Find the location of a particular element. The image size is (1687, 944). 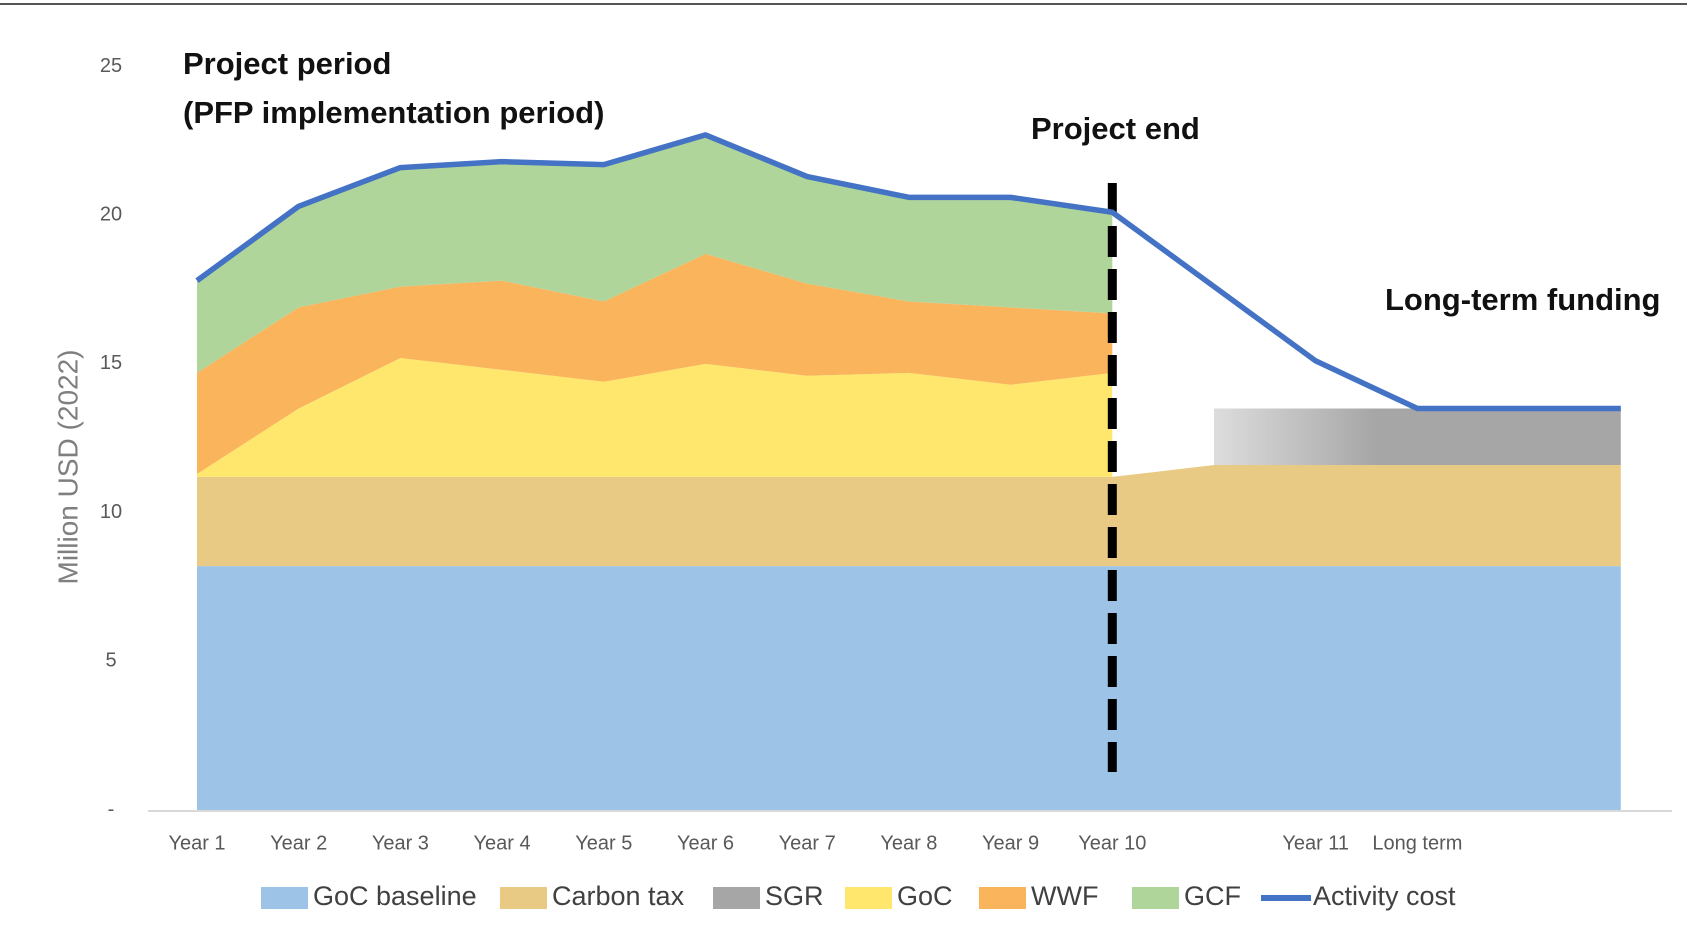

x-tick-label: Long term is located at coordinates (1417, 843).